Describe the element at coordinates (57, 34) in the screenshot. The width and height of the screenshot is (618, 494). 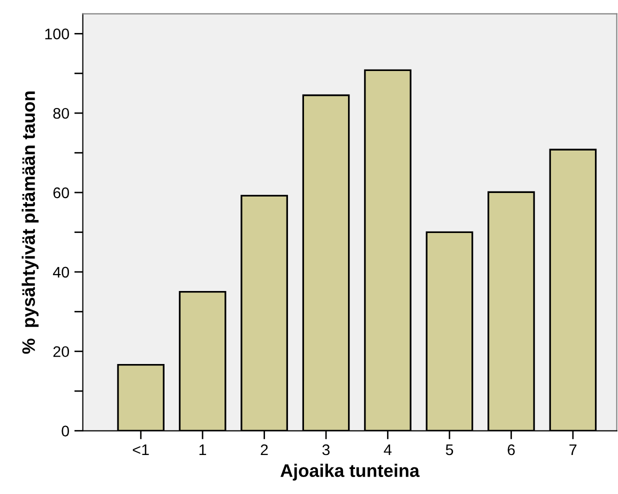
I see `y-tick-label: 100` at that location.